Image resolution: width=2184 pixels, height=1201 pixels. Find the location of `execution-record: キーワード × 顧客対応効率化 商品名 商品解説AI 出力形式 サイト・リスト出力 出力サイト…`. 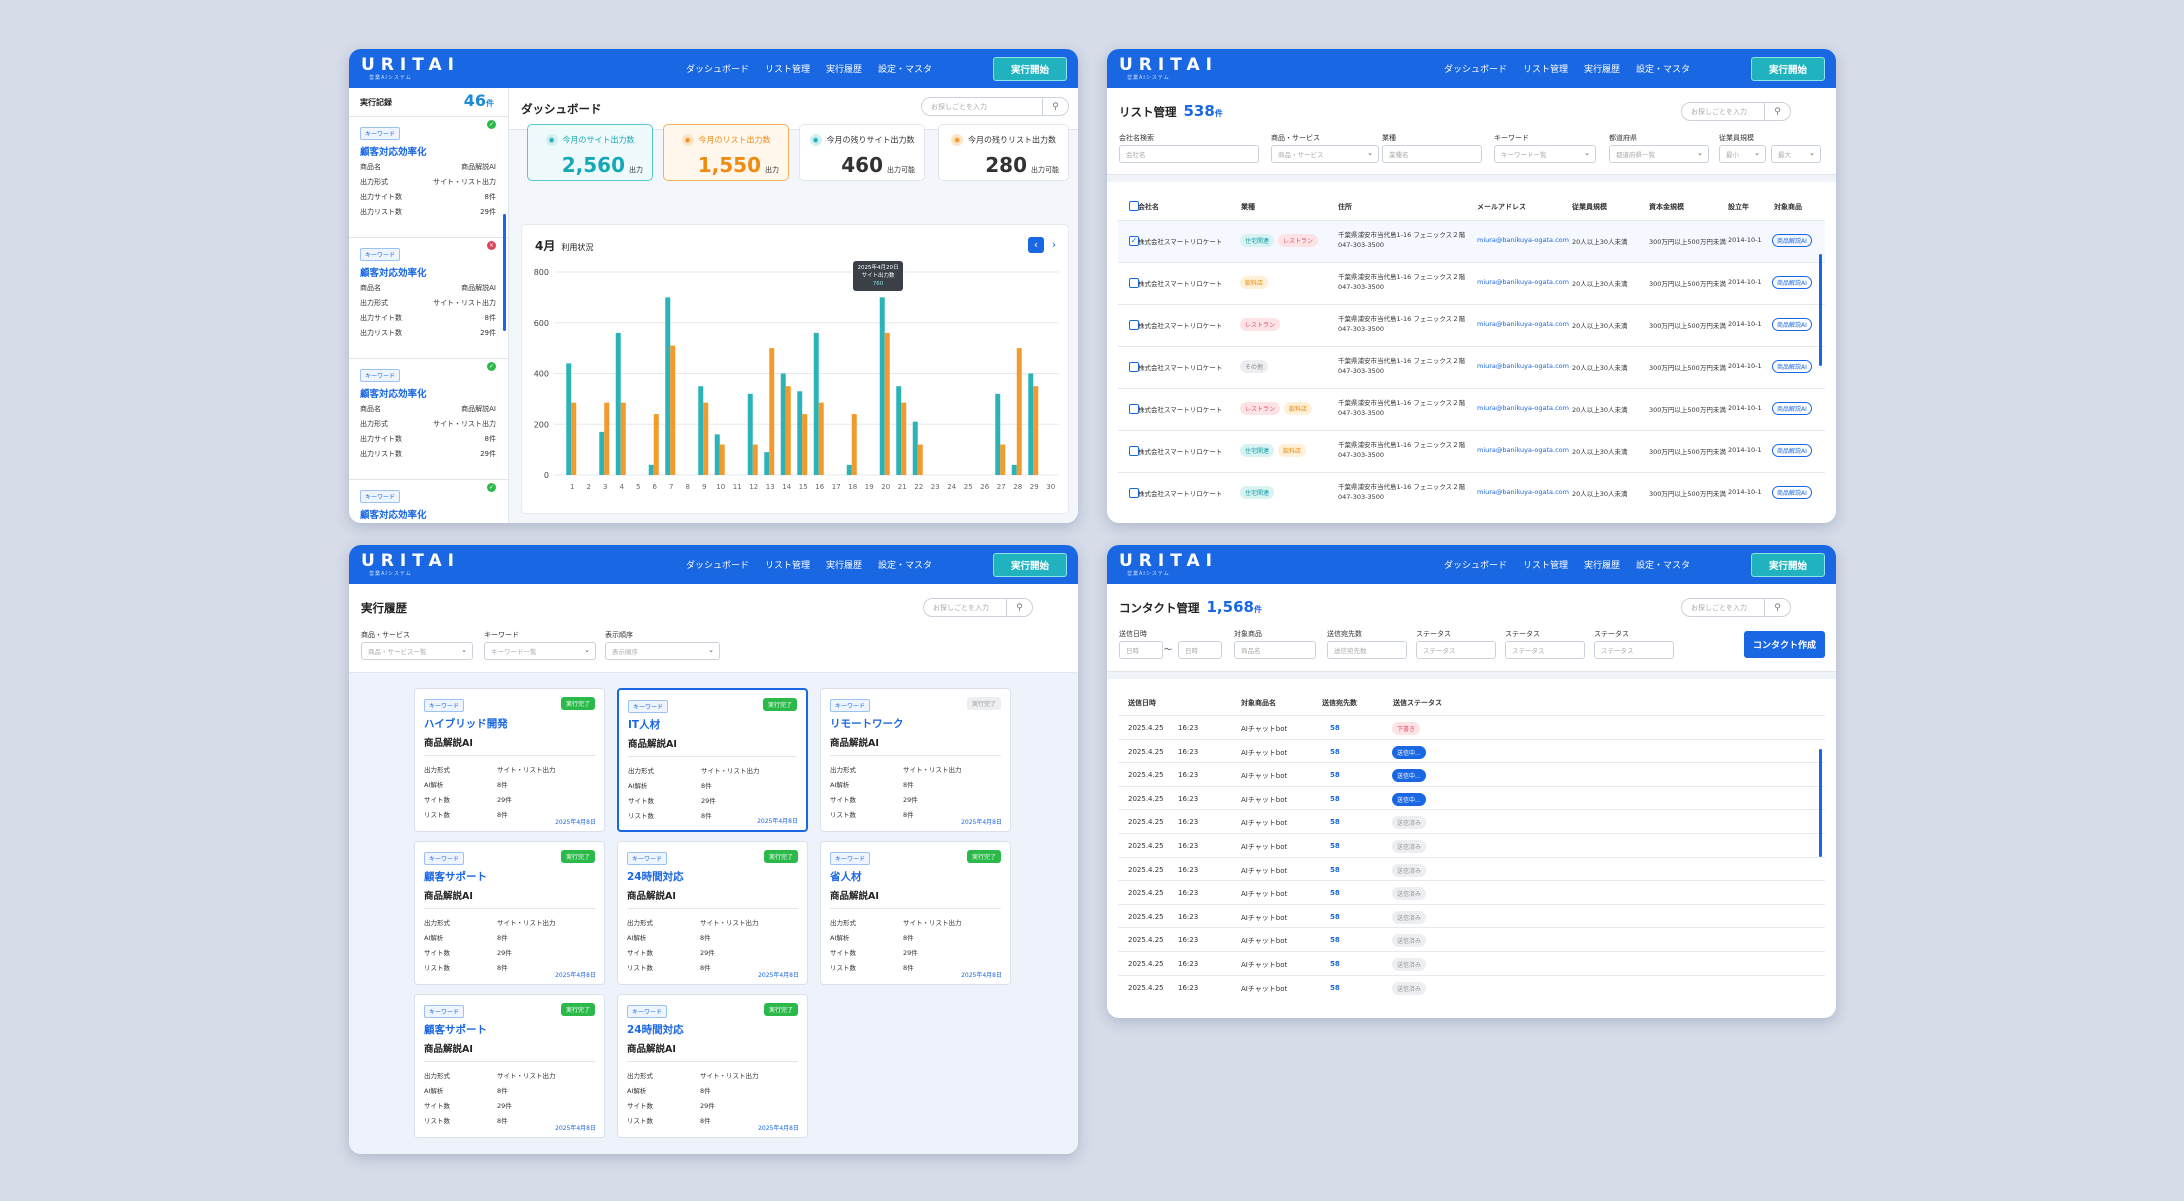

execution-record: キーワード × 顧客対応効率化 商品名 商品解説AI 出力形式 サイト・リスト出力 出力サイト… is located at coordinates (428, 298).